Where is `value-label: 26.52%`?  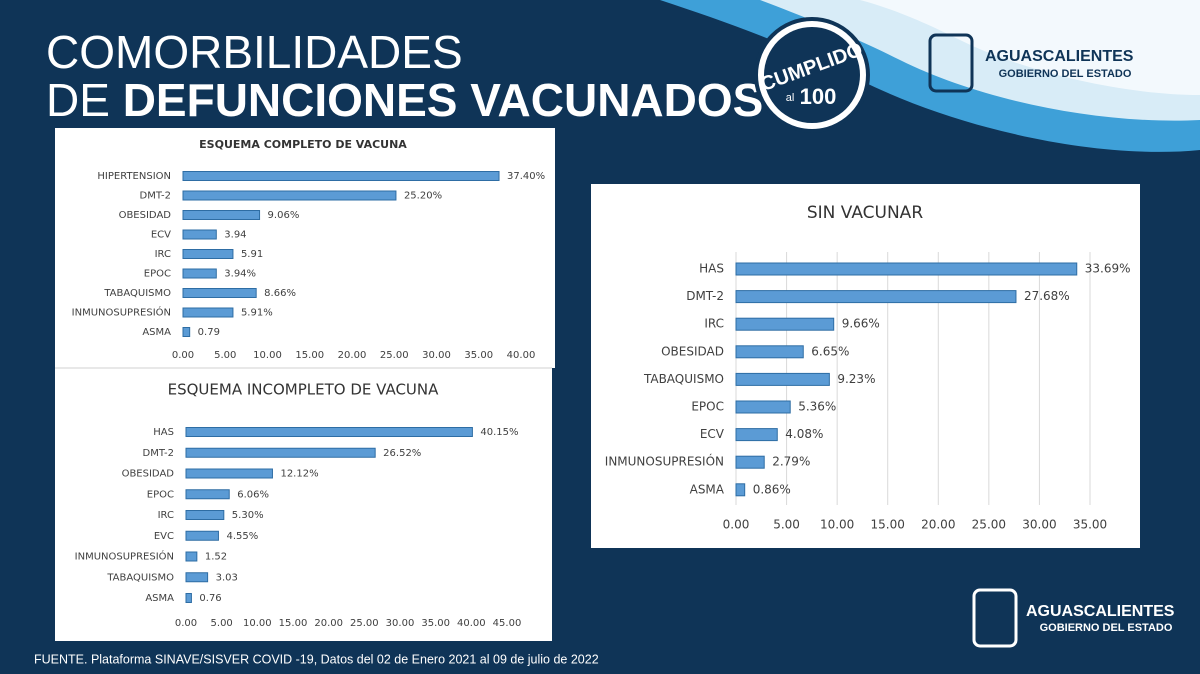
value-label: 26.52% is located at coordinates (402, 453).